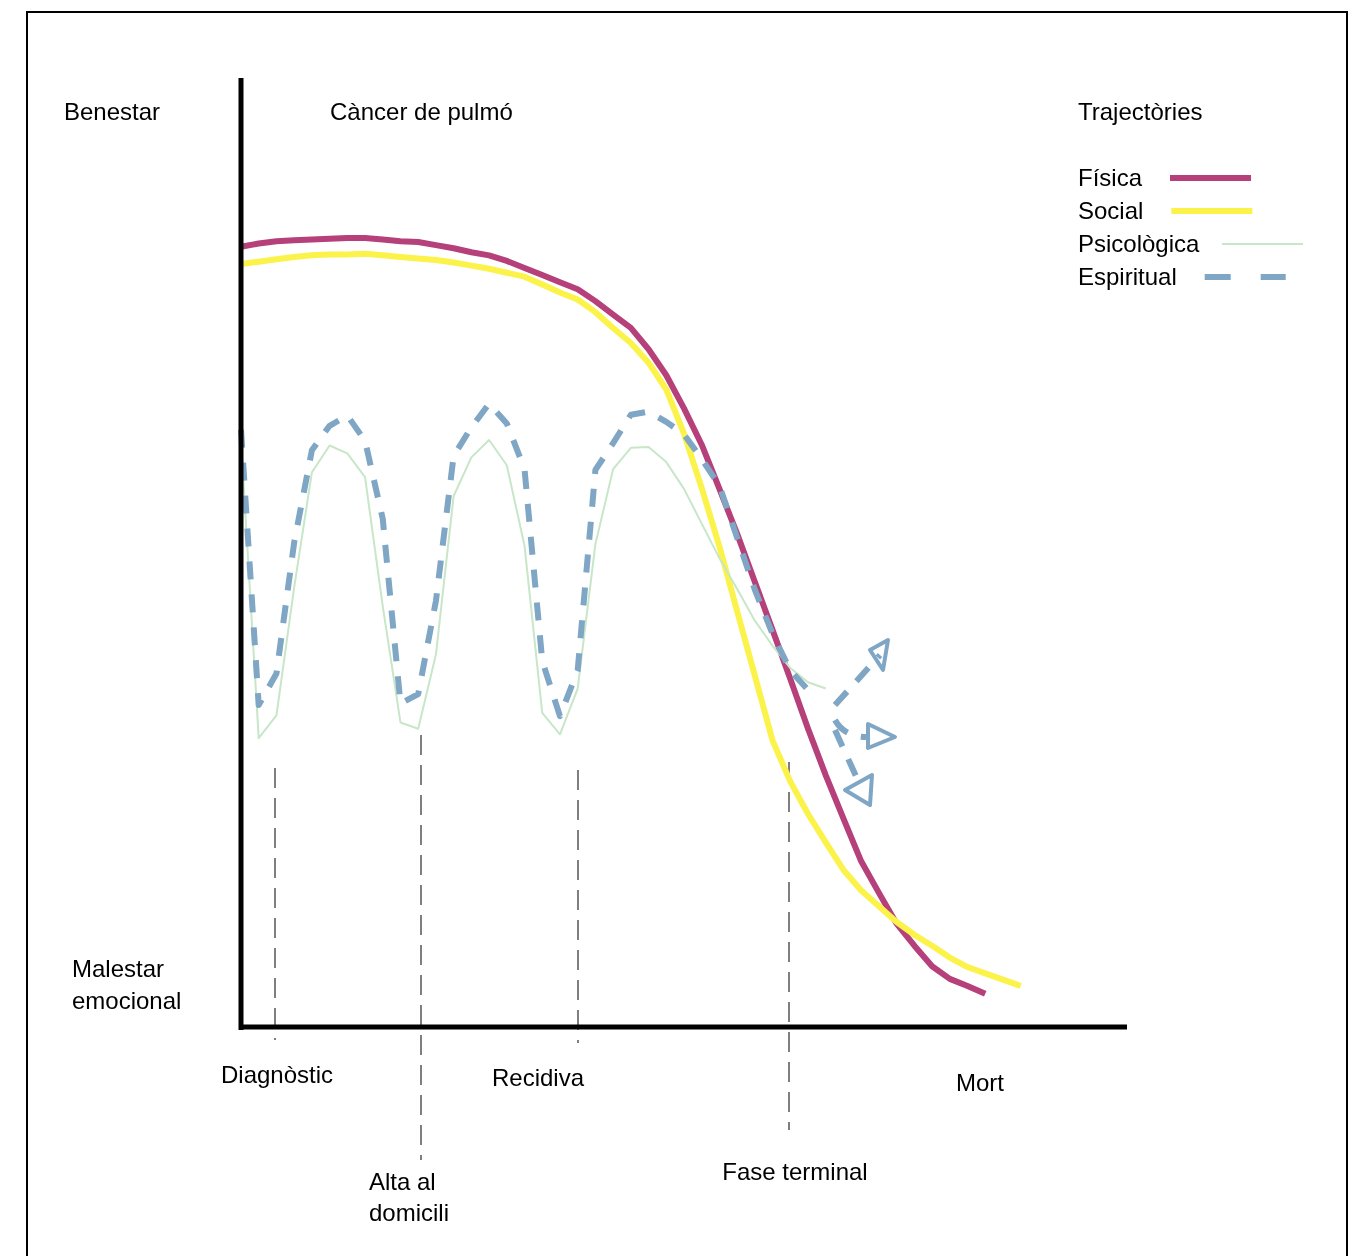  Describe the element at coordinates (409, 1197) in the screenshot. I see `text: Alta al domicili` at that location.